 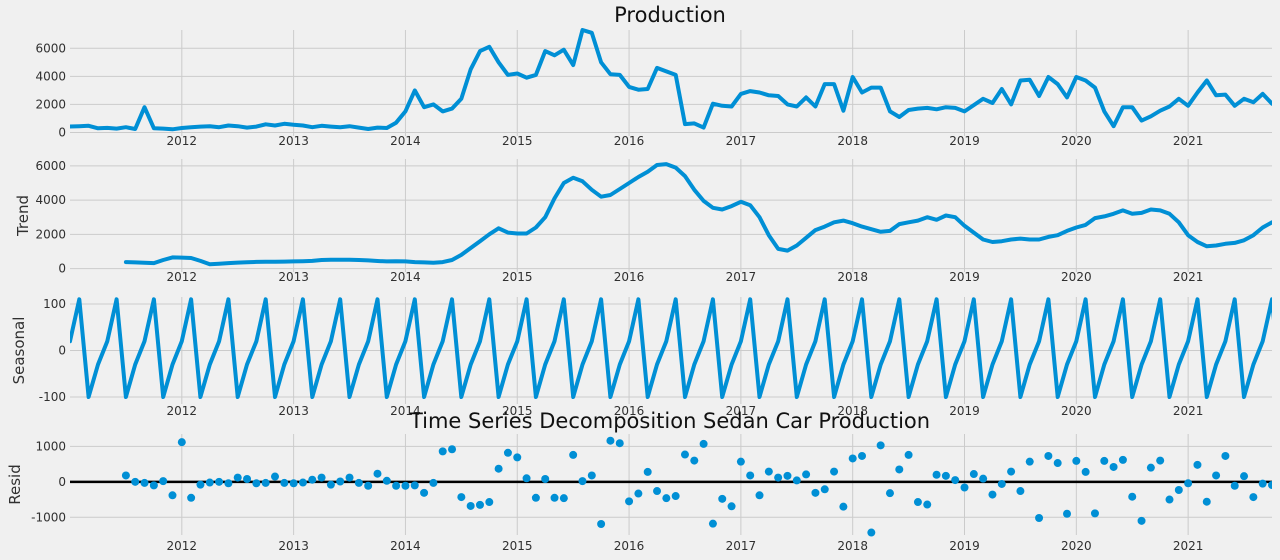 What do you see at coordinates (670, 15) in the screenshot?
I see `production-title: Production` at bounding box center [670, 15].